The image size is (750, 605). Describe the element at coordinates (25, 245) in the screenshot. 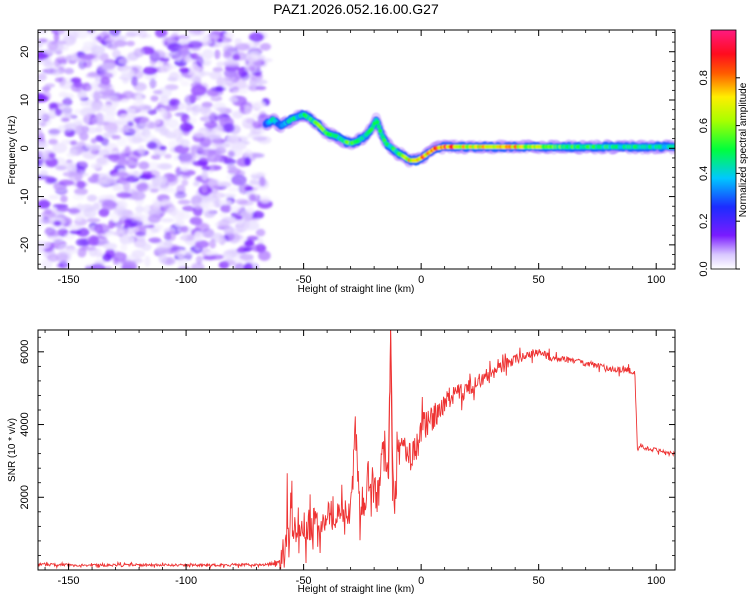

I see `spec-ytick-label: -20` at that location.